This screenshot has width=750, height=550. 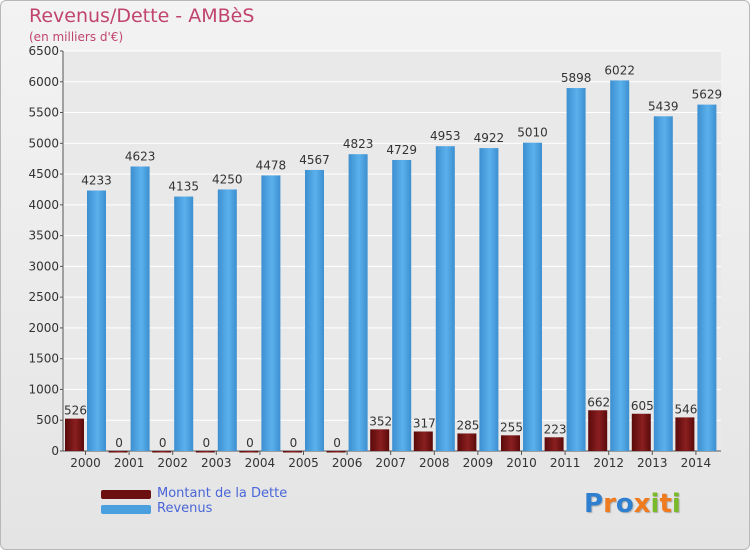 What do you see at coordinates (227, 179) in the screenshot?
I see `data-label-revenus-2003: 4250` at bounding box center [227, 179].